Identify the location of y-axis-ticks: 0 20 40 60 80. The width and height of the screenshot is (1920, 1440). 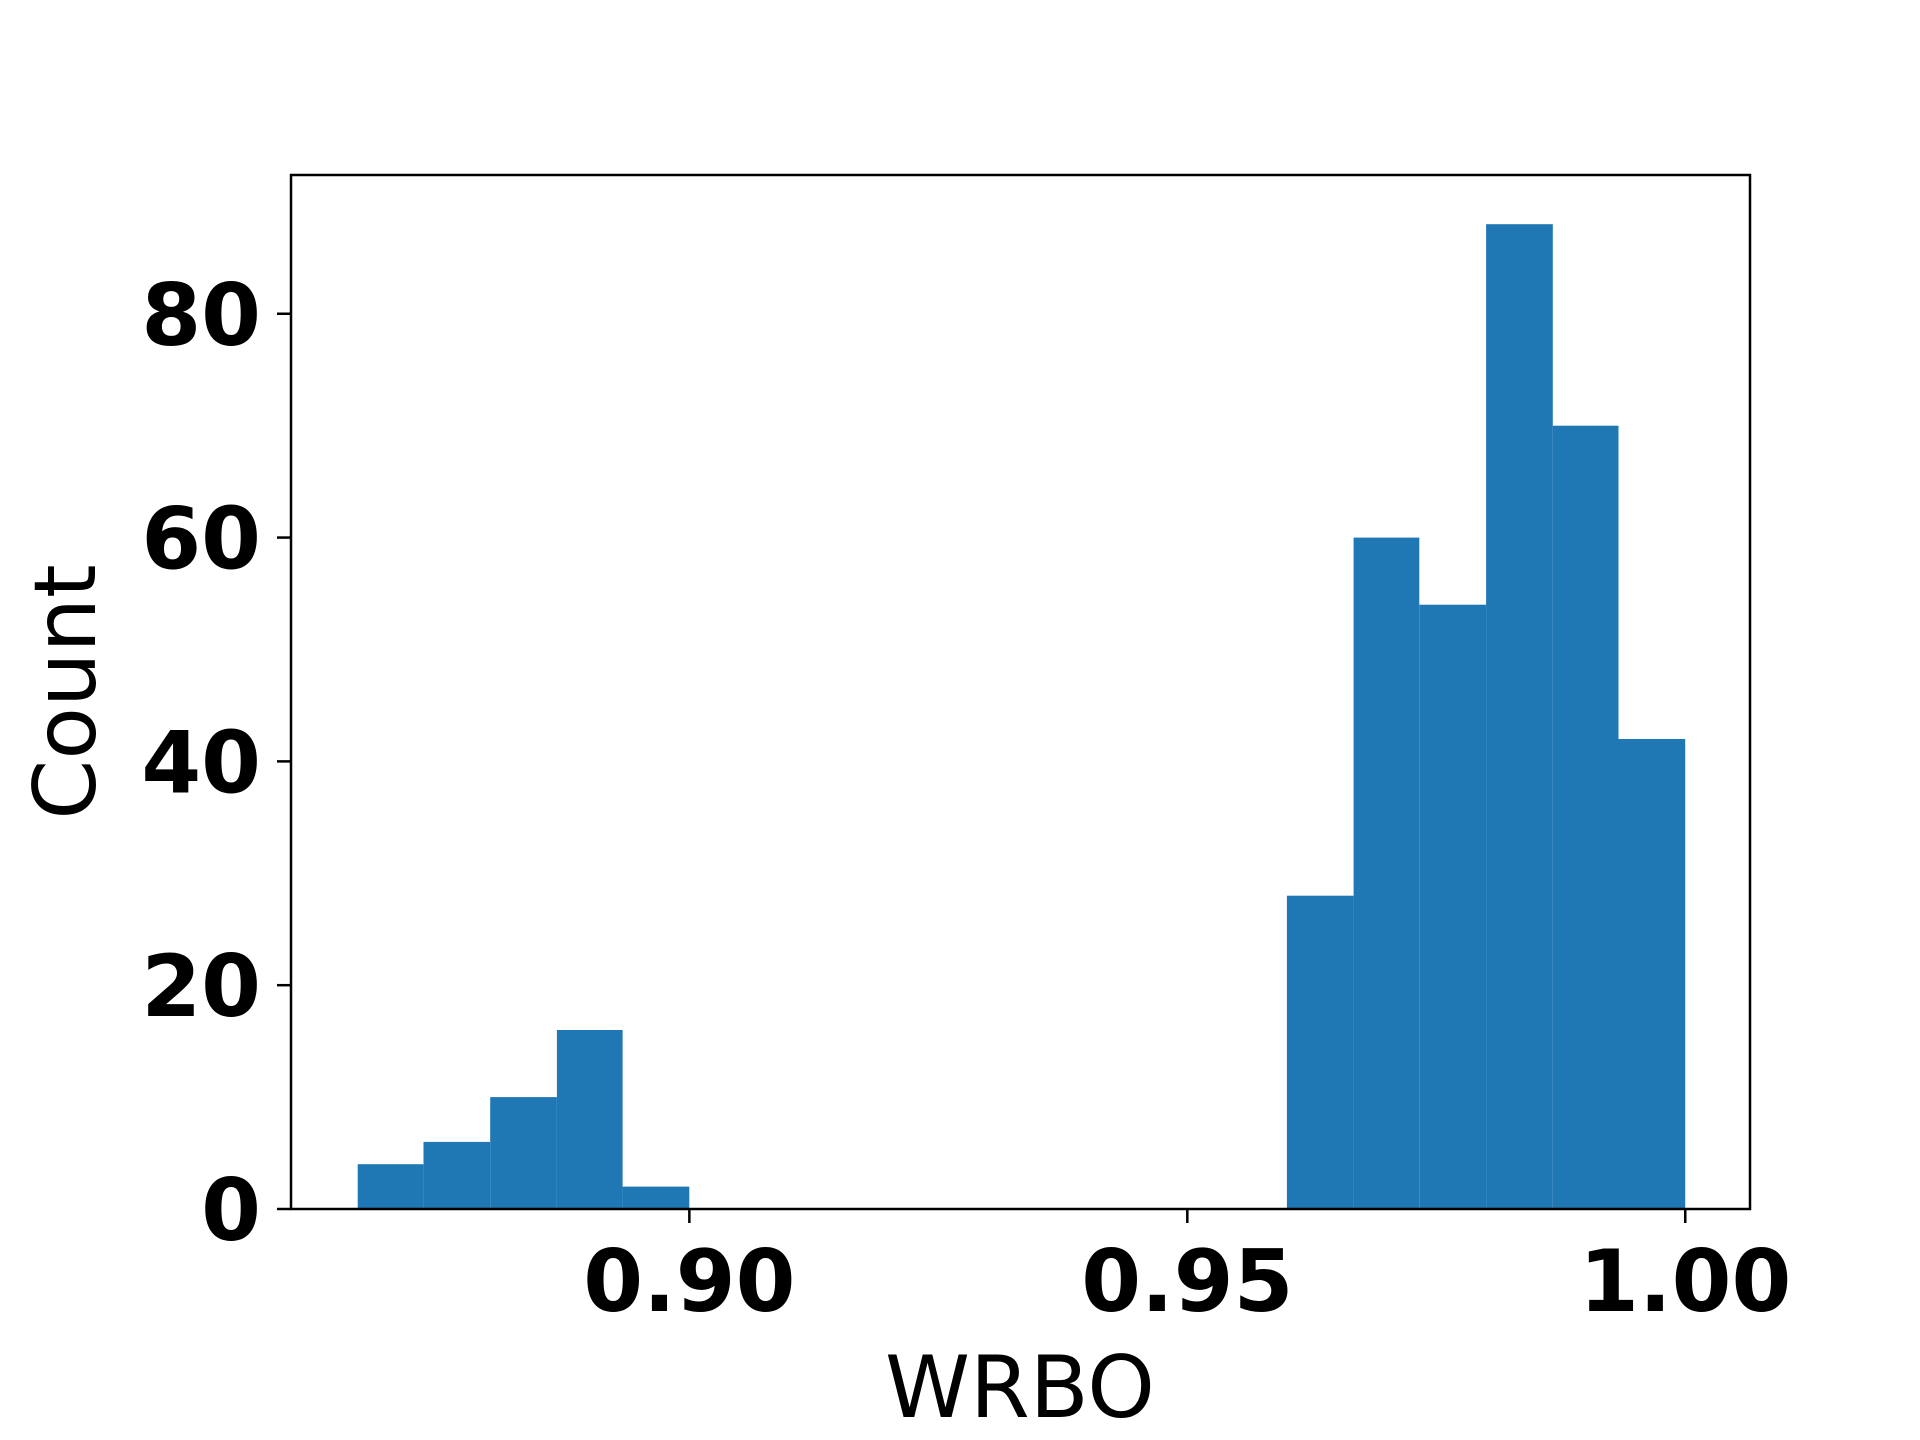
(216, 763).